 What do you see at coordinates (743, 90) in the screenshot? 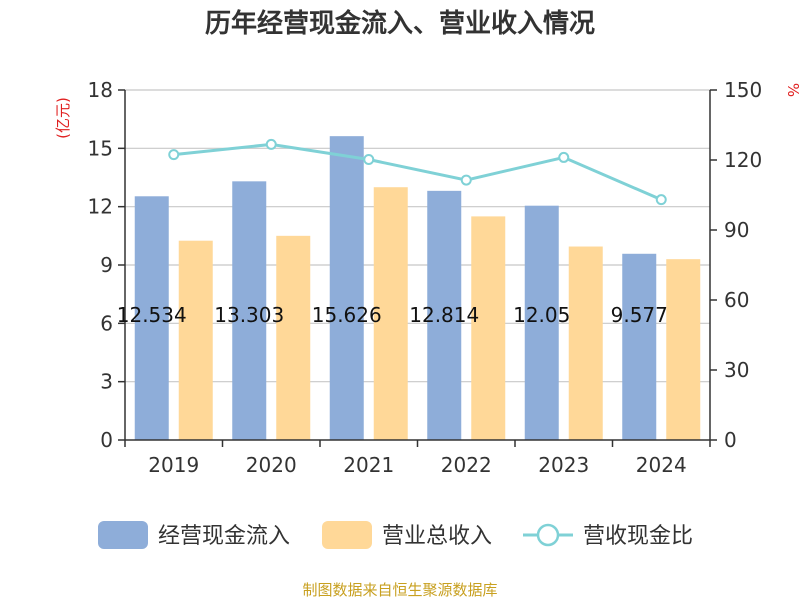
I see `right-tick-label: 150` at bounding box center [743, 90].